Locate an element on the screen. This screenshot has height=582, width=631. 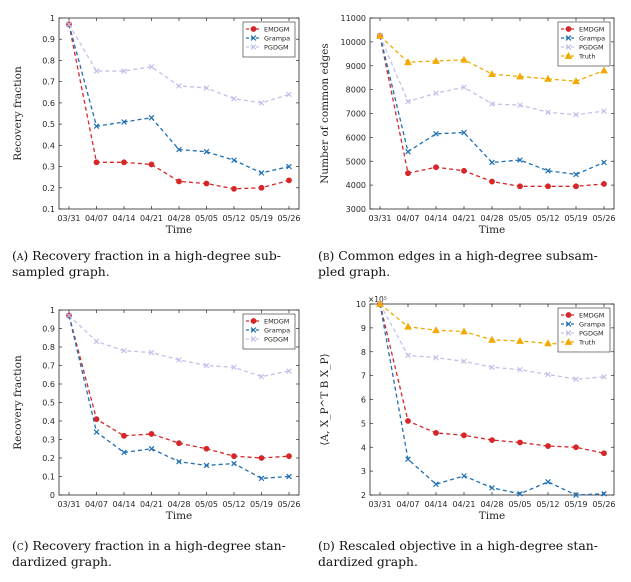
x-tick-label: 05/05 is located at coordinates (519, 504).